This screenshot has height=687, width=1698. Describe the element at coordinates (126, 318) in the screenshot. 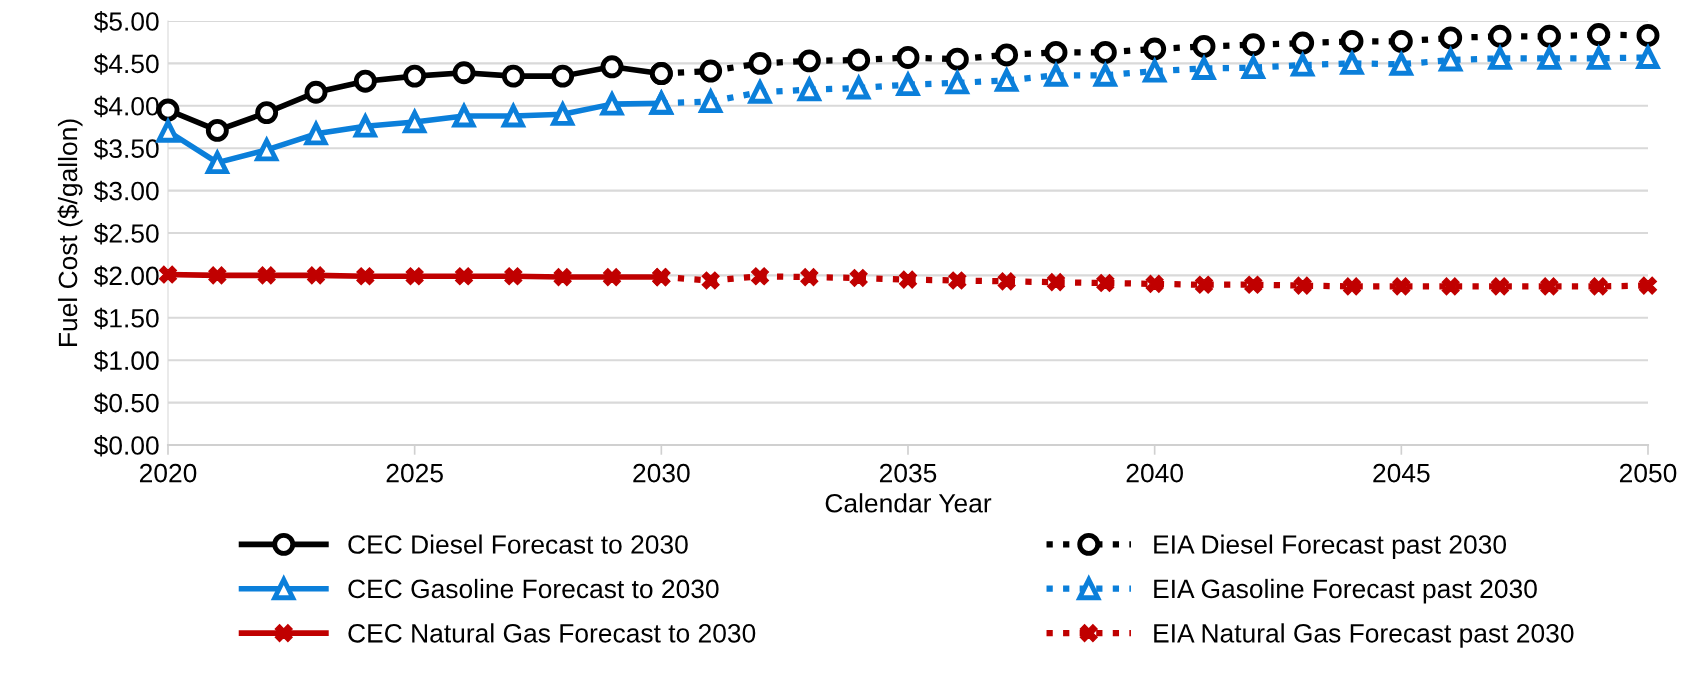

I see `y-tick-label: $1.50` at that location.